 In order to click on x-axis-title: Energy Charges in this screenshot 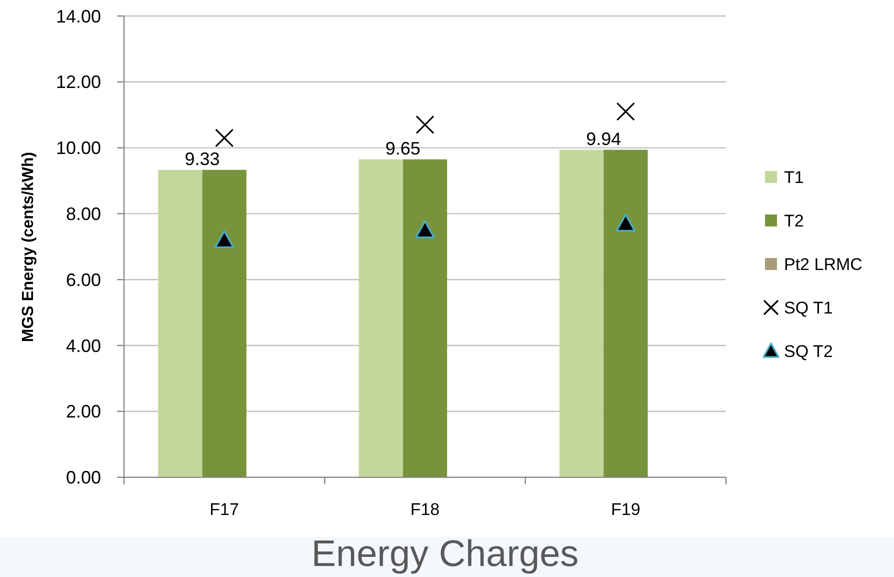, I will do `click(445, 553)`.